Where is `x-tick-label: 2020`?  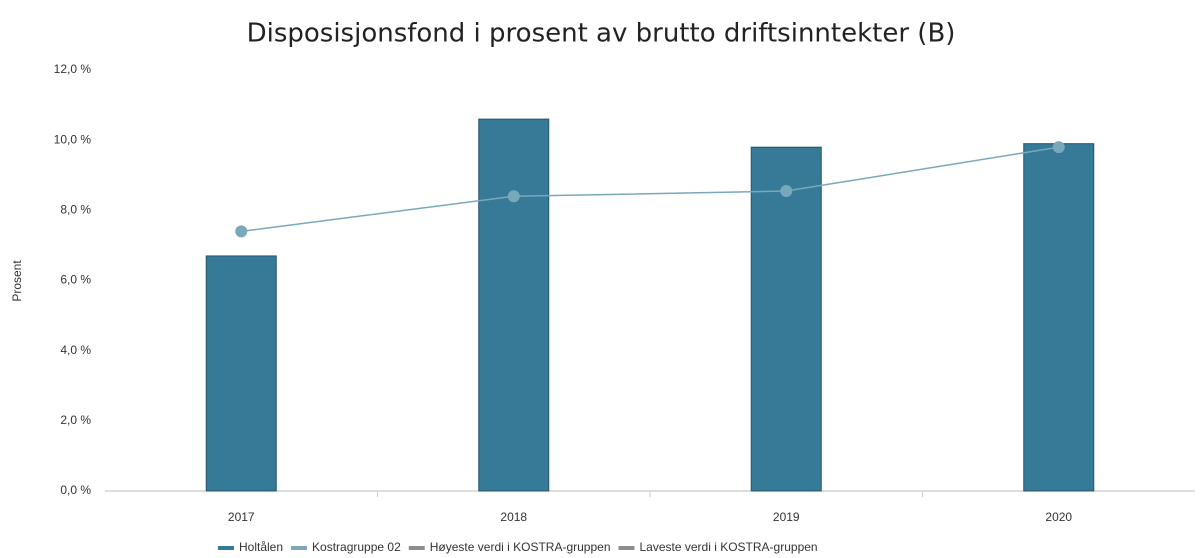 x-tick-label: 2020 is located at coordinates (1058, 517).